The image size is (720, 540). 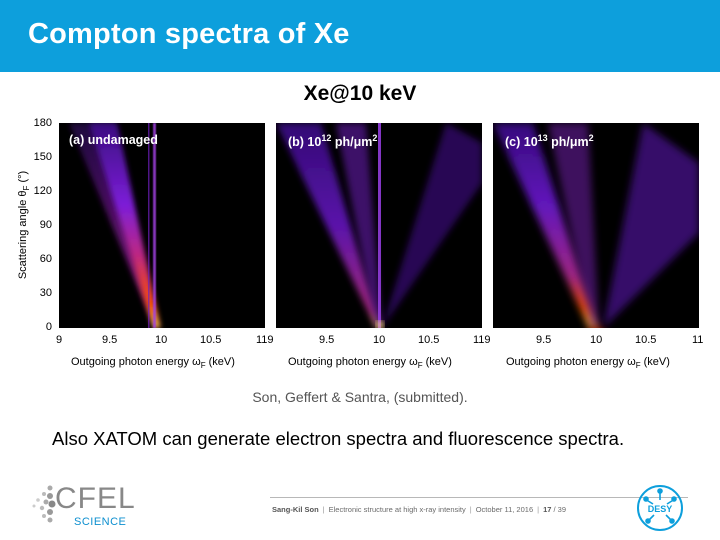 What do you see at coordinates (44, 504) in the screenshot?
I see `cfel-dots-icon` at bounding box center [44, 504].